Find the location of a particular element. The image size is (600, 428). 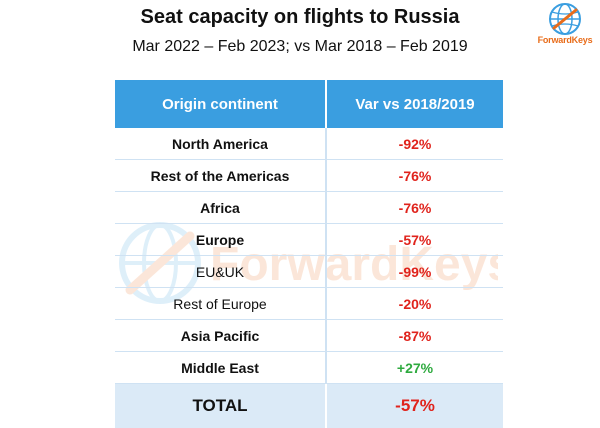

table-header-row: Origin continent Var vs 2018/2019 is located at coordinates (309, 104).